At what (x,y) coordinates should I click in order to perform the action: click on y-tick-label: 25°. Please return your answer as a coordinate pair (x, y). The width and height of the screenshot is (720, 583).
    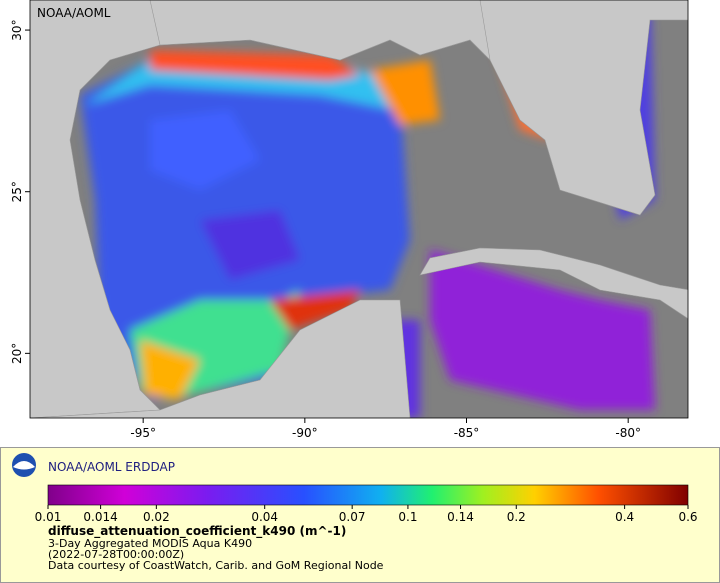
    Looking at the image, I should click on (17, 191).